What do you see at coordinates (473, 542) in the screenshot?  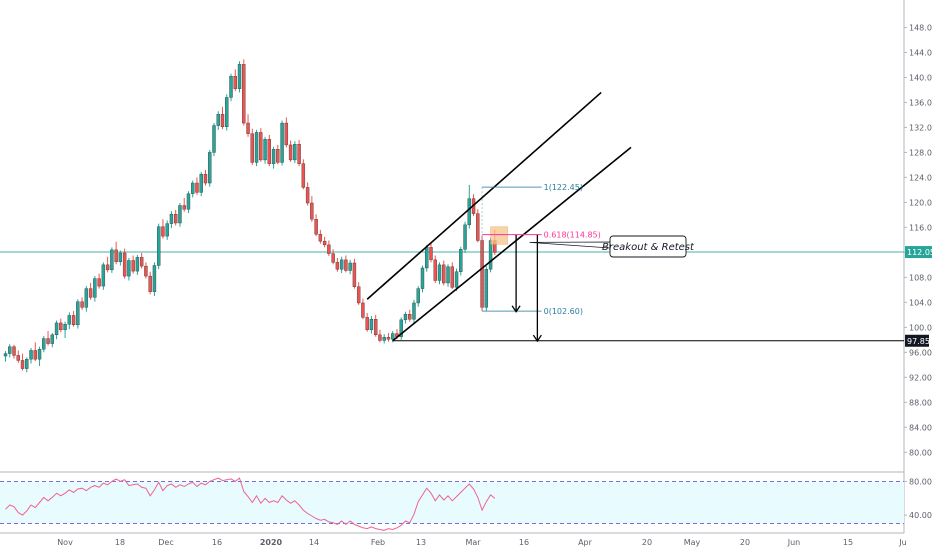 I see `time-tick-label: Mar` at bounding box center [473, 542].